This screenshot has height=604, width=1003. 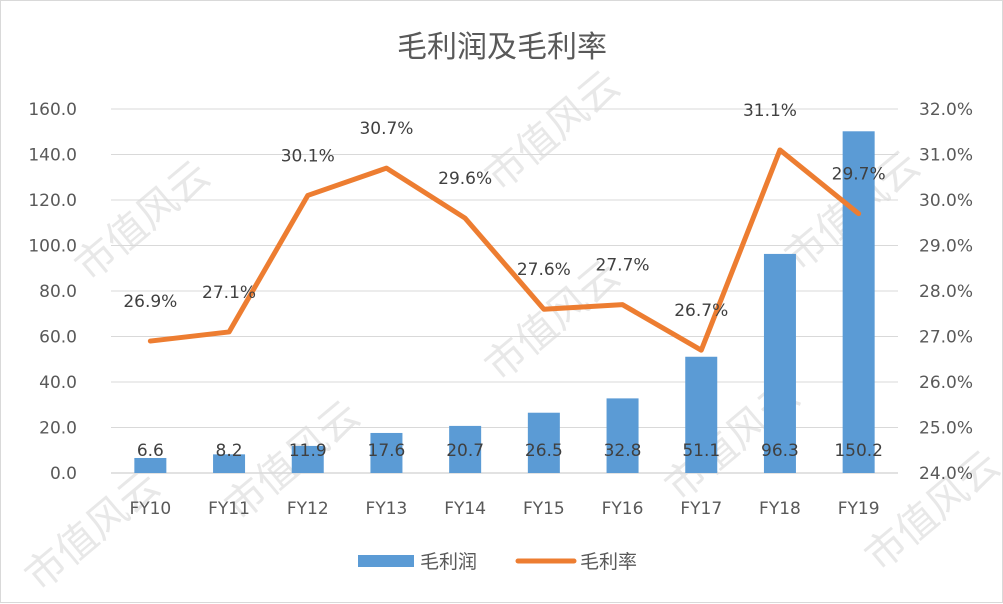 What do you see at coordinates (946, 247) in the screenshot?
I see `right-axis-tick-label: 29.0%` at bounding box center [946, 247].